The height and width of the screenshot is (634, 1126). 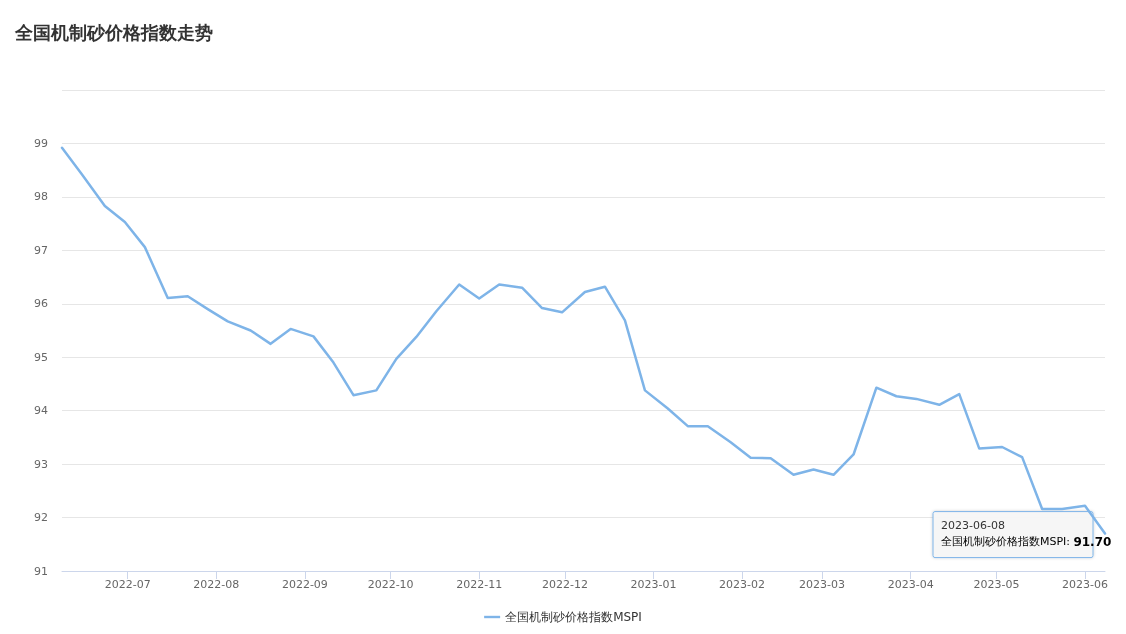 I want to click on x-tick-label: 2023-05, so click(x=996, y=584).